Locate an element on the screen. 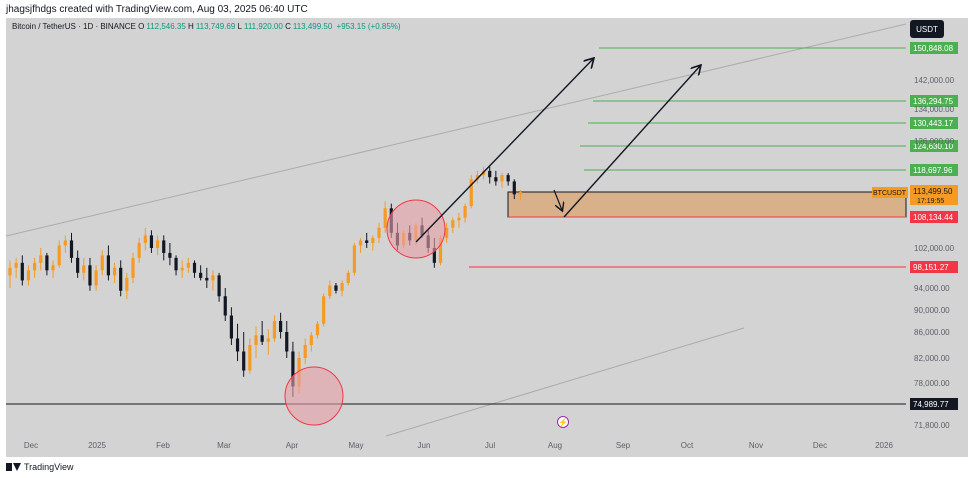 The width and height of the screenshot is (968, 478). highlight-circle-june is located at coordinates (416, 229).